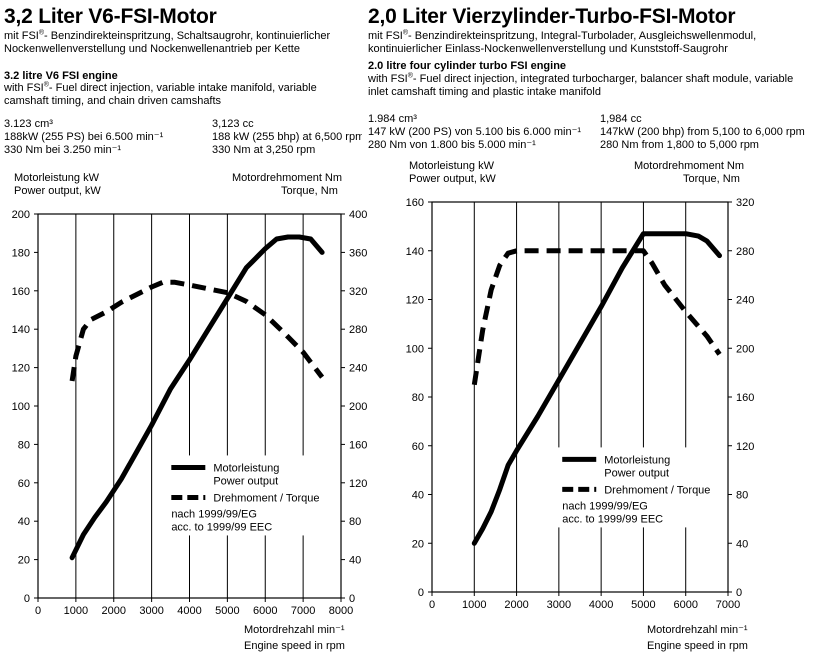  I want to click on left-y2tick-label: 120, so click(358, 484).